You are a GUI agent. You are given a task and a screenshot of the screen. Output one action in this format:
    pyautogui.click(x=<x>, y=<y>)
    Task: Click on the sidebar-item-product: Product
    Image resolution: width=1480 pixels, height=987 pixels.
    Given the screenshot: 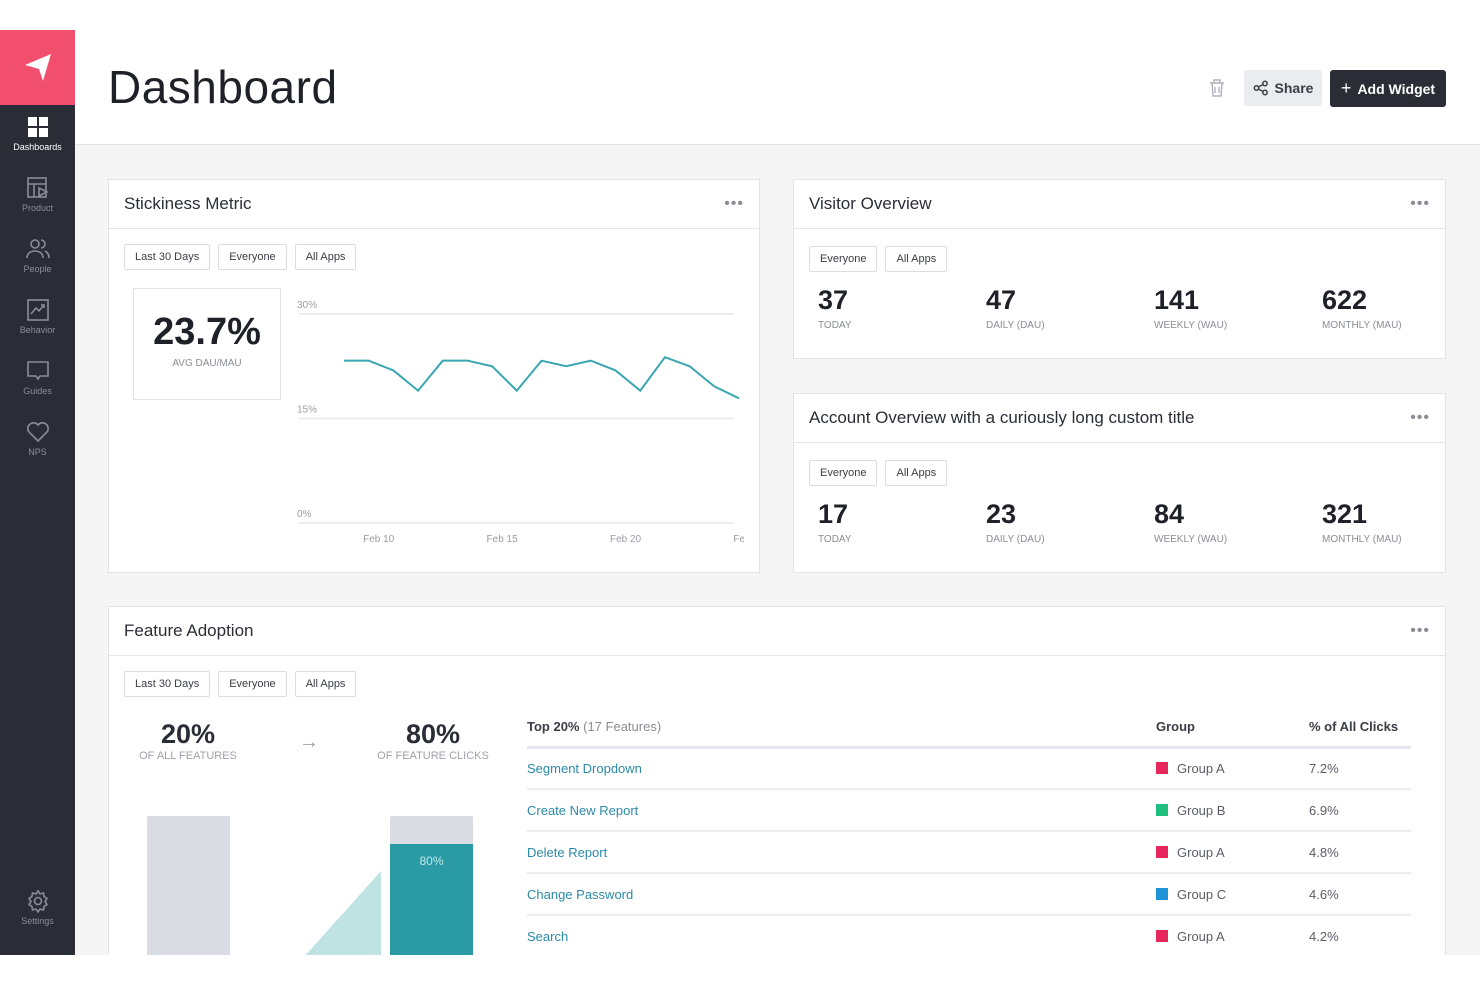 What is the action you would take?
    pyautogui.click(x=37, y=196)
    